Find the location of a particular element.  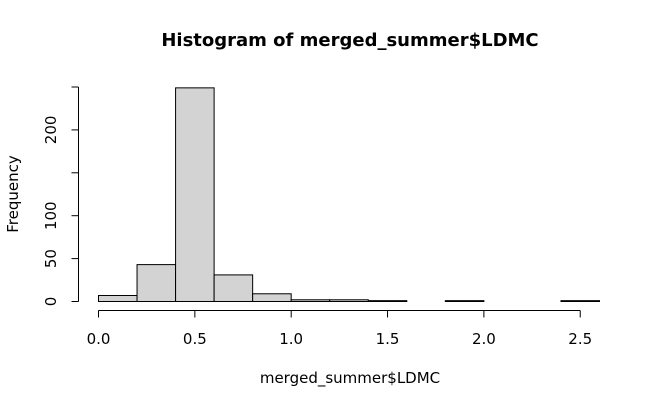

y-axis-label: Frequency is located at coordinates (13, 194).